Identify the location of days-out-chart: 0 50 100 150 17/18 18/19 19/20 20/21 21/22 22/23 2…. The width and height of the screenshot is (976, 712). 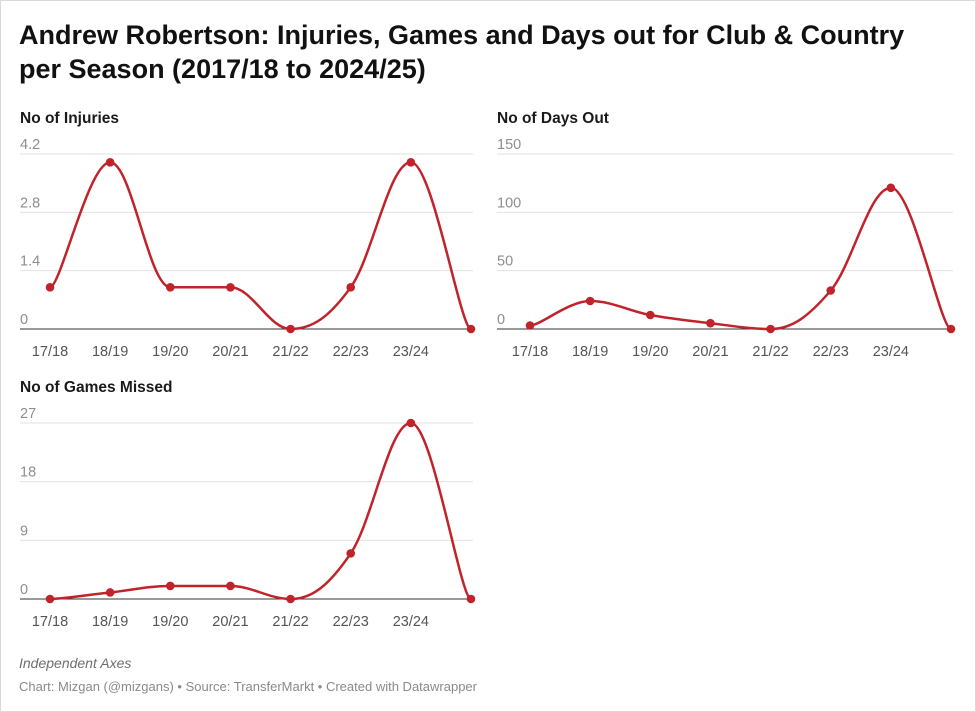
(726, 248).